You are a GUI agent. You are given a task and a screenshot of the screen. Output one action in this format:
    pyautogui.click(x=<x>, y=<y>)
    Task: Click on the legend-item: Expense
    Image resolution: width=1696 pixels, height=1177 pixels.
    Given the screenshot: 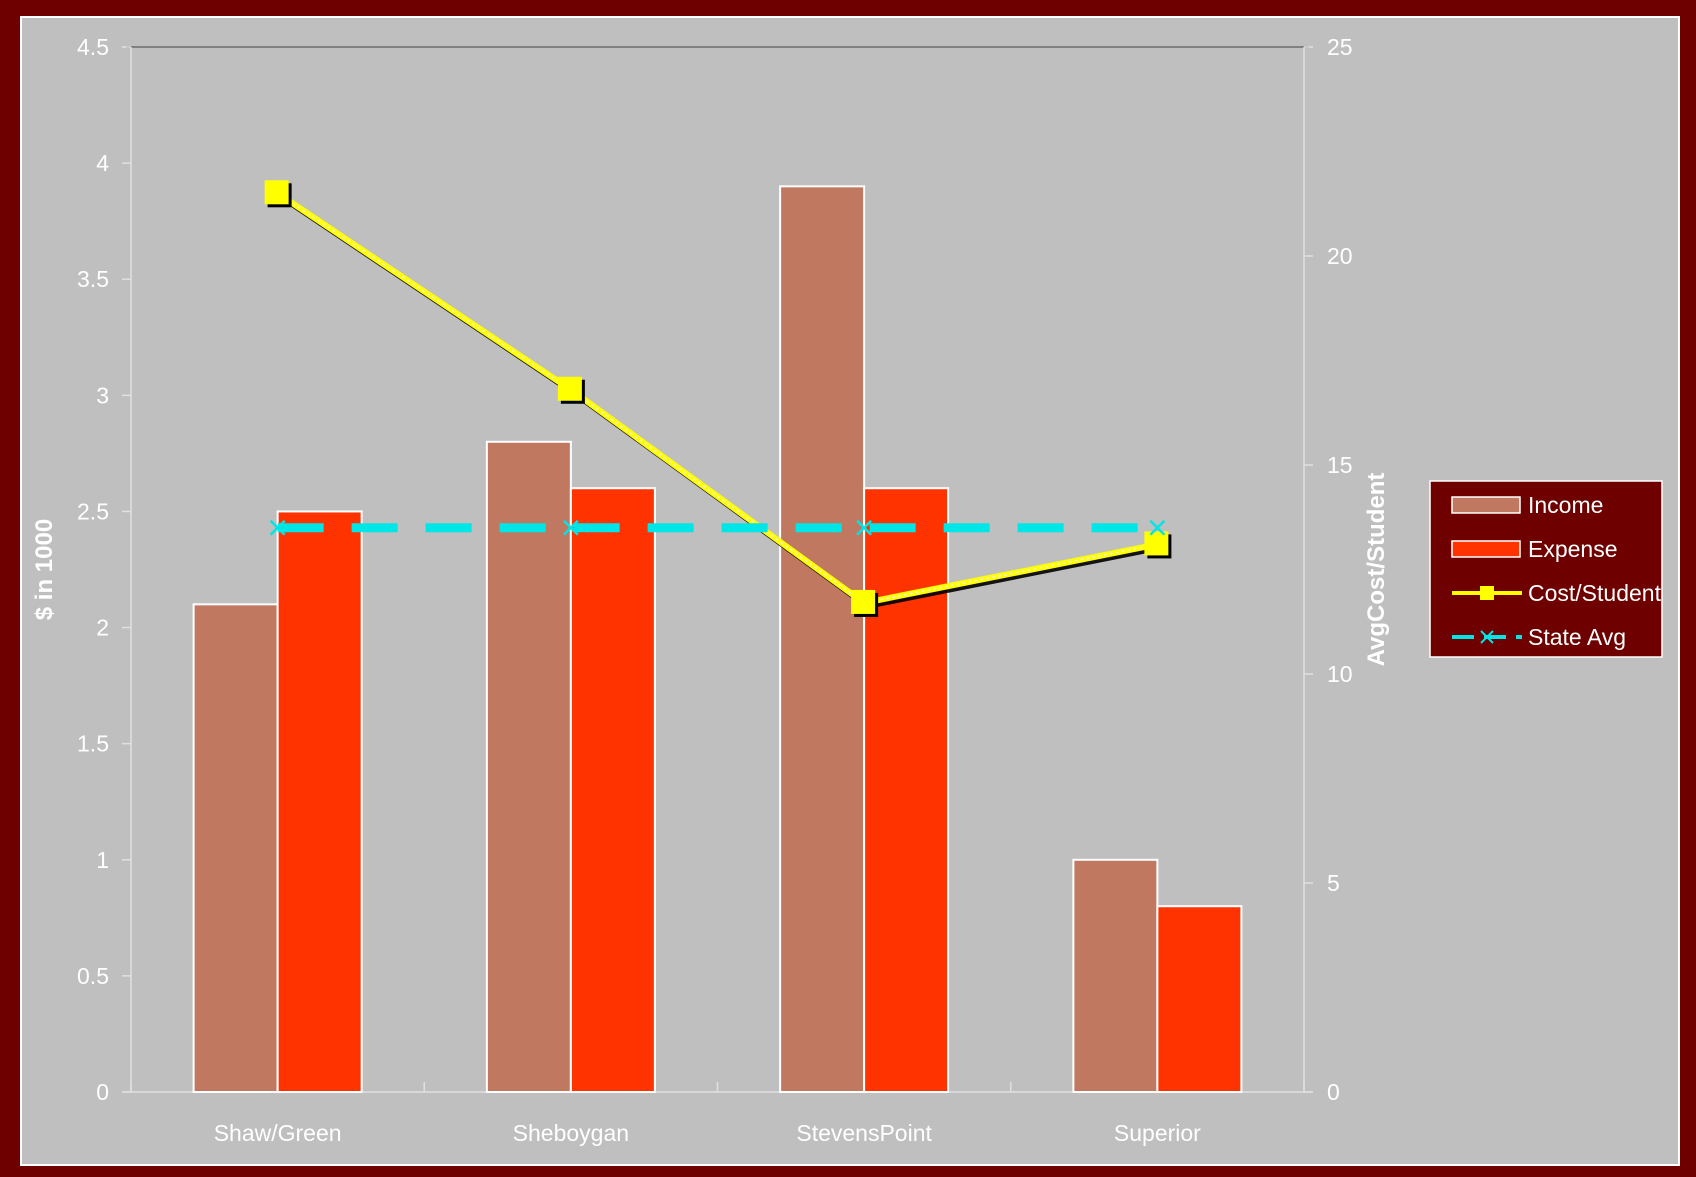 What is the action you would take?
    pyautogui.click(x=1534, y=549)
    